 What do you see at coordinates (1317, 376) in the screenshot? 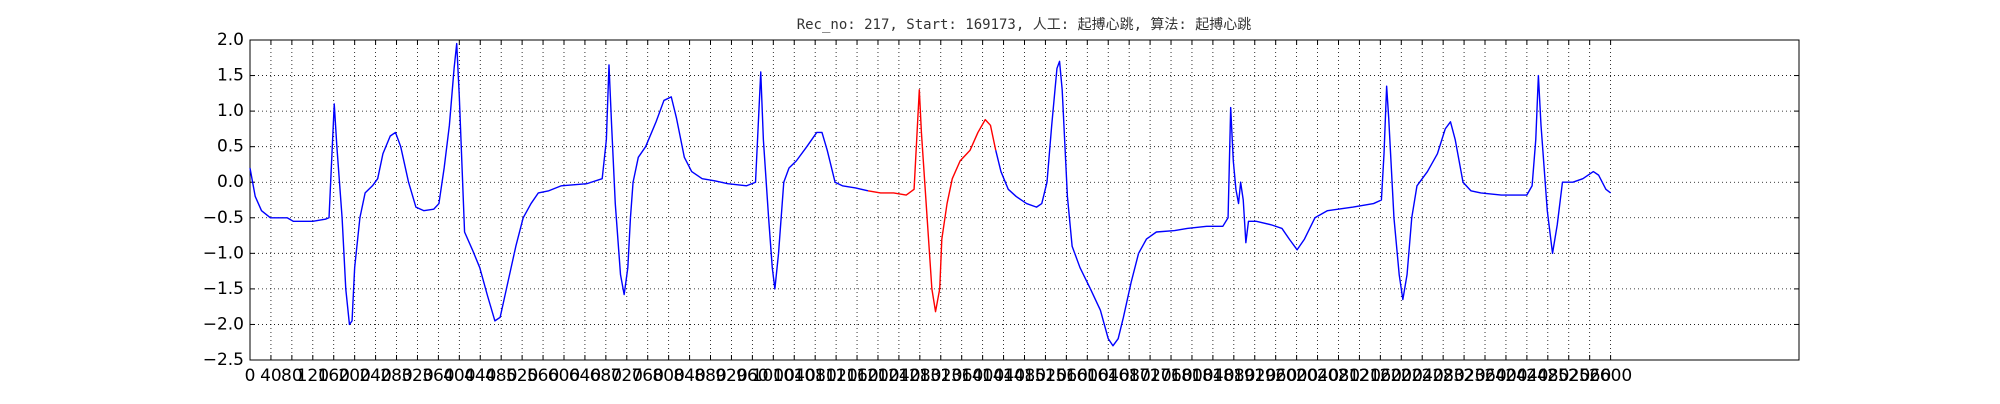
I see `x-tick-label: 2040` at bounding box center [1317, 376].